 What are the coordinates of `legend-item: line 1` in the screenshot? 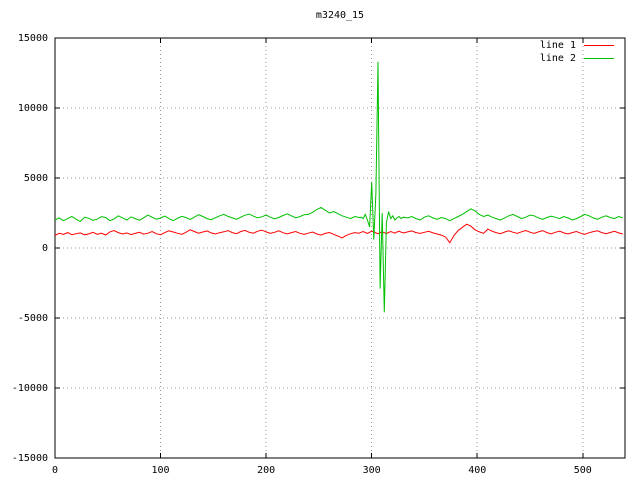 It's located at (577, 45).